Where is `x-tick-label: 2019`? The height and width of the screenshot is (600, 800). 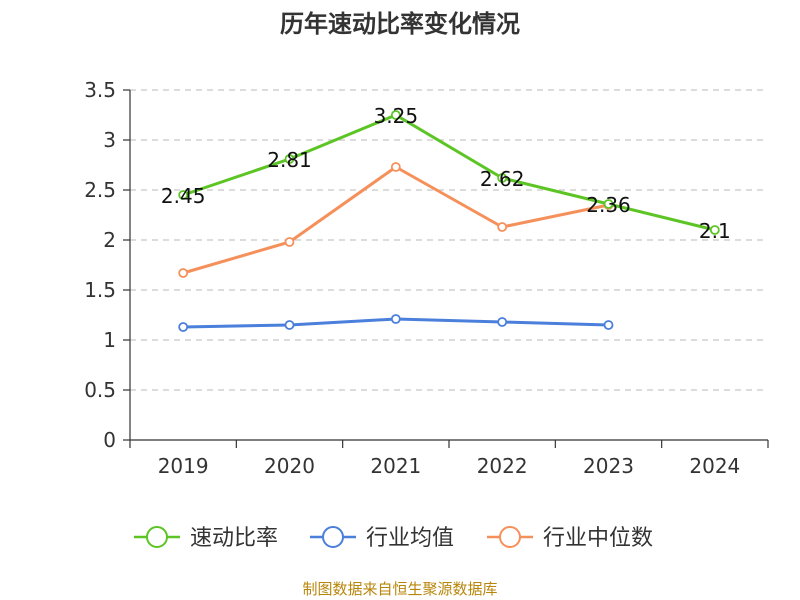 x-tick-label: 2019 is located at coordinates (183, 466).